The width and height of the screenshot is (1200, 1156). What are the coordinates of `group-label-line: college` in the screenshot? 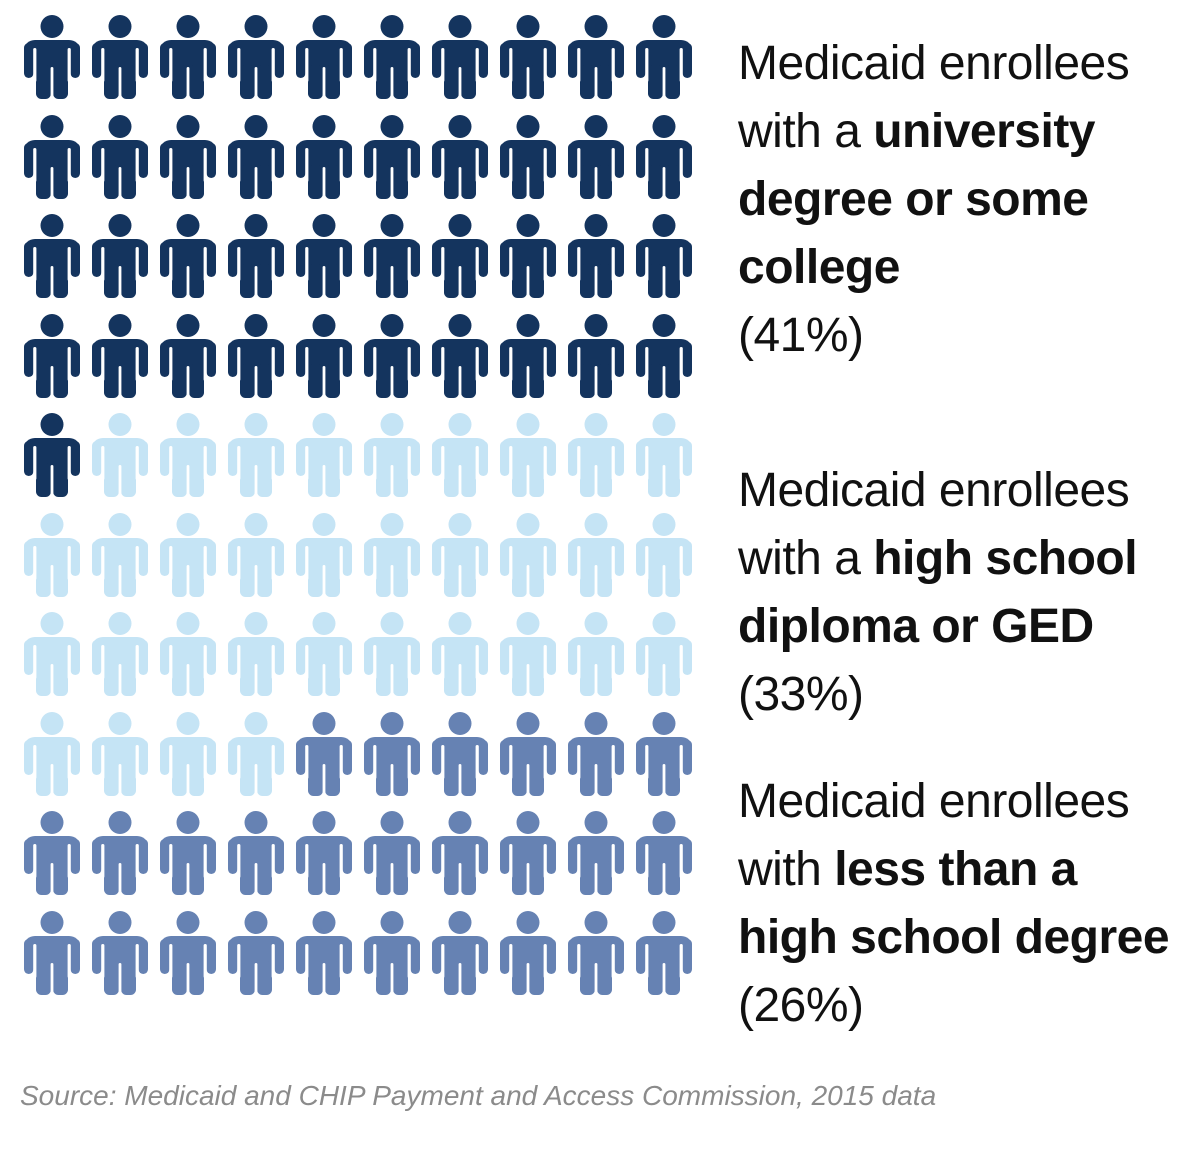 It's located at (819, 267).